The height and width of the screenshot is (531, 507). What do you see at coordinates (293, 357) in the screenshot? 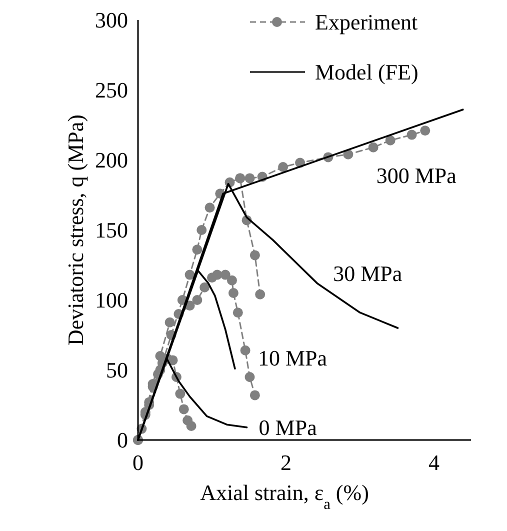
I see `annotation: 10 MPa` at bounding box center [293, 357].